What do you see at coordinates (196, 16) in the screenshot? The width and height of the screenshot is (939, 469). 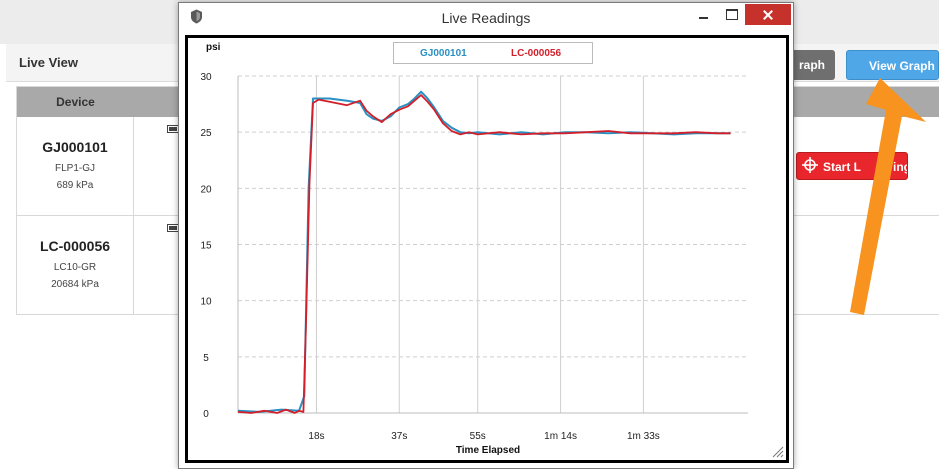 I see `app-shield-icon` at bounding box center [196, 16].